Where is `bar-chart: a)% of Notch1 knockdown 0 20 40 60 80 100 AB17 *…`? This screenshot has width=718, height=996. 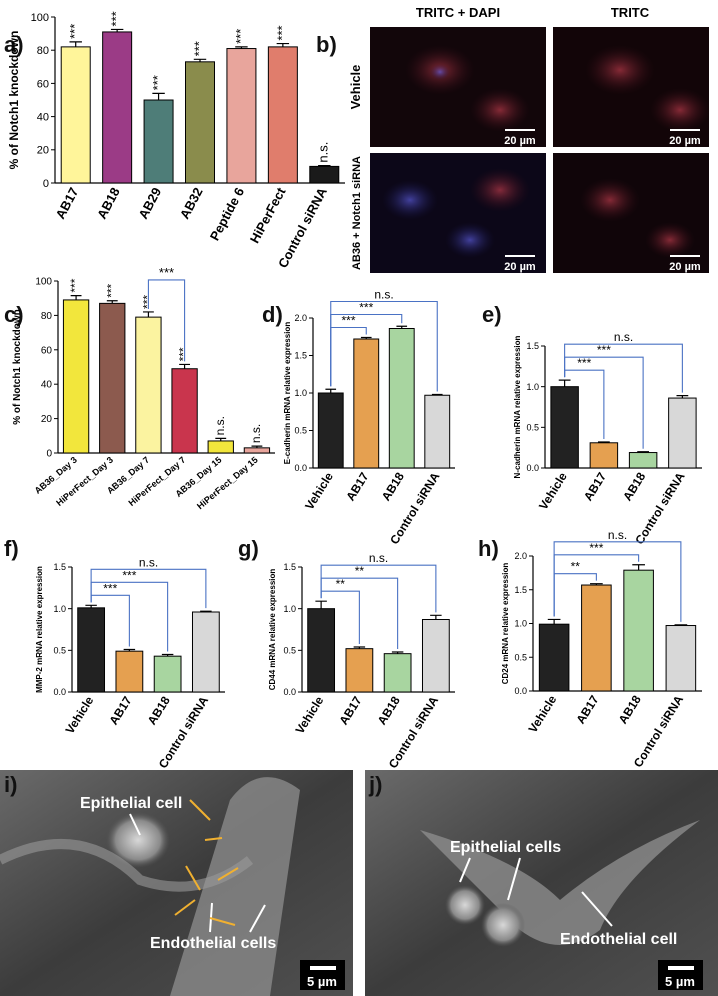
bar-chart: a)% of Notch1 knockdown 0 20 40 60 80 100 AB17 *… is located at coordinates (174, 140).